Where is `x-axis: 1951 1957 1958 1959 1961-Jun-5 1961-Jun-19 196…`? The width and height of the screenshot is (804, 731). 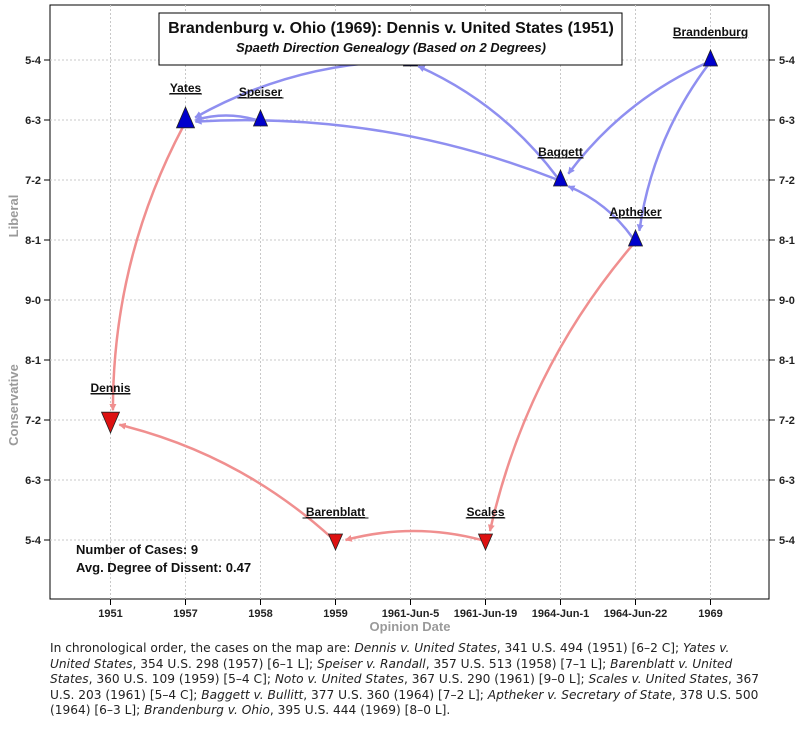
x-axis: 1951 1957 1958 1959 1961-Jun-5 1961-Jun-19 196… is located at coordinates (410, 609).